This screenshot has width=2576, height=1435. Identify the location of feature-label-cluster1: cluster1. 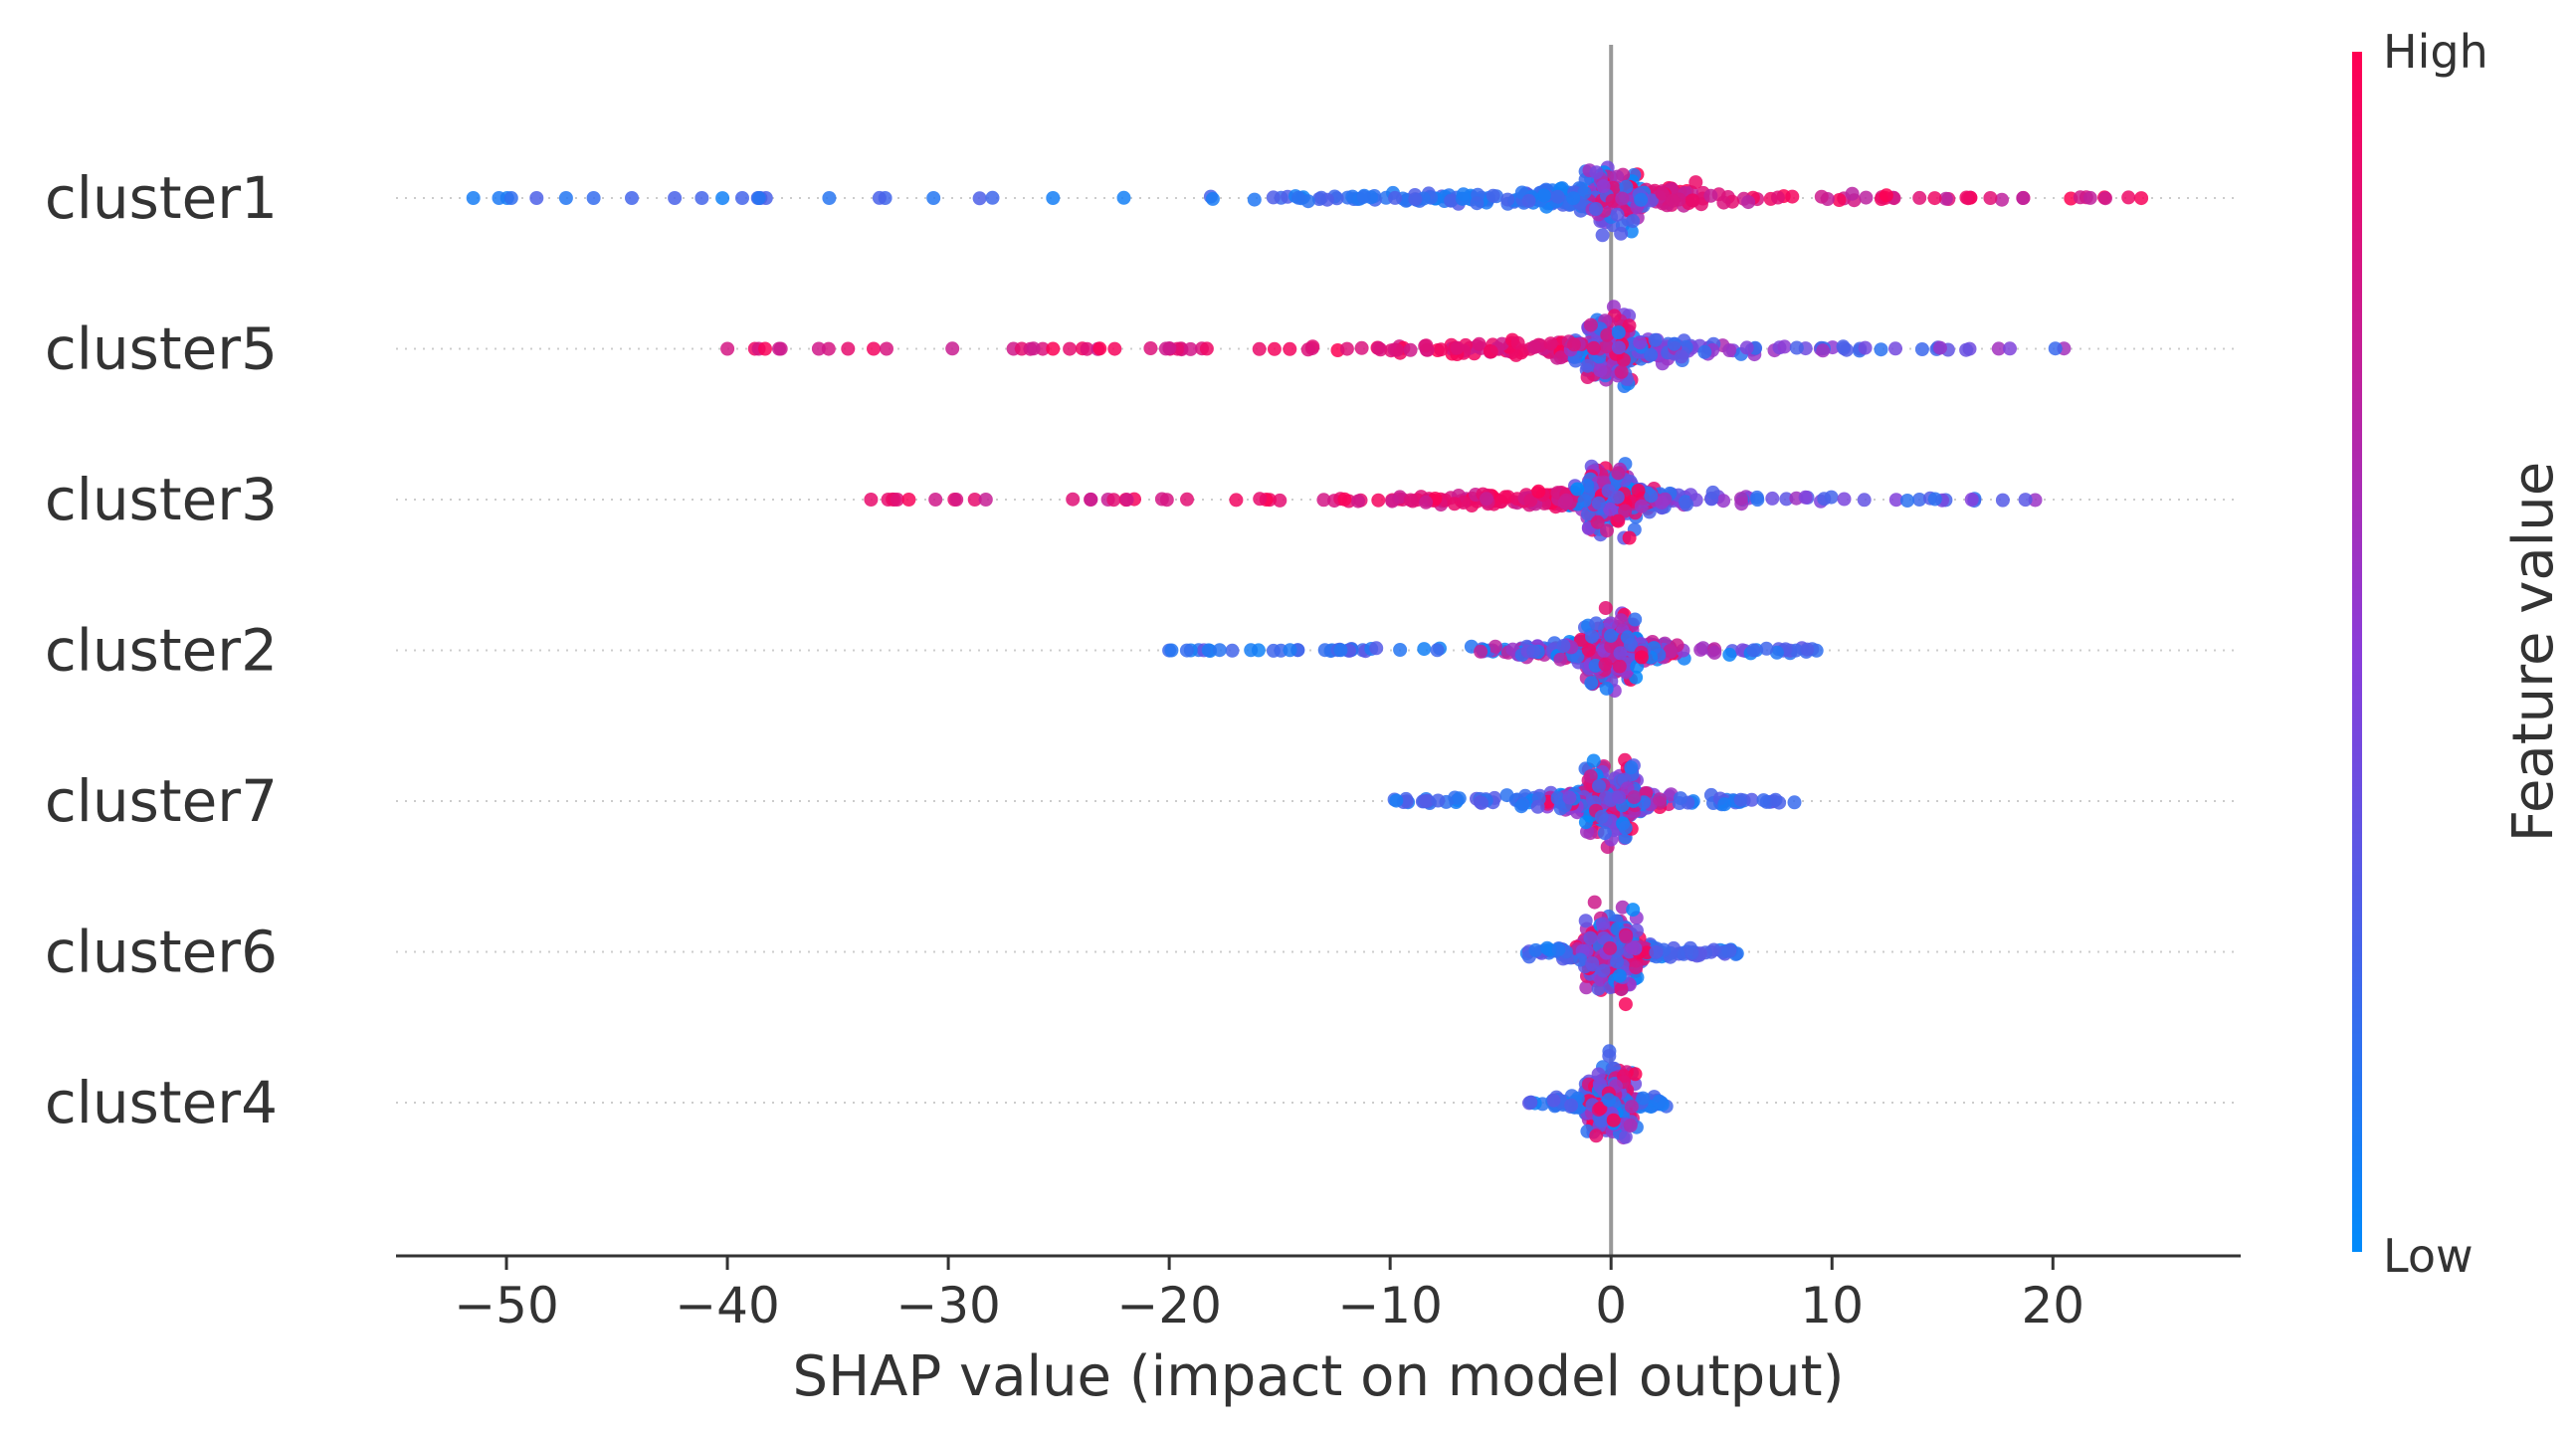
(162, 198).